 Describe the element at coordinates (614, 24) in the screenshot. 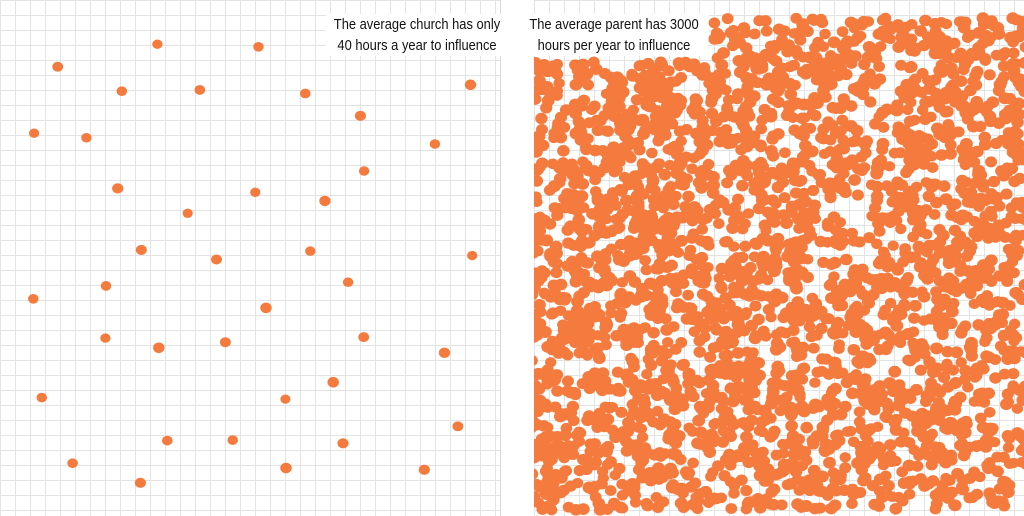

I see `parent-caption-line-1: The average parent has 3000` at that location.